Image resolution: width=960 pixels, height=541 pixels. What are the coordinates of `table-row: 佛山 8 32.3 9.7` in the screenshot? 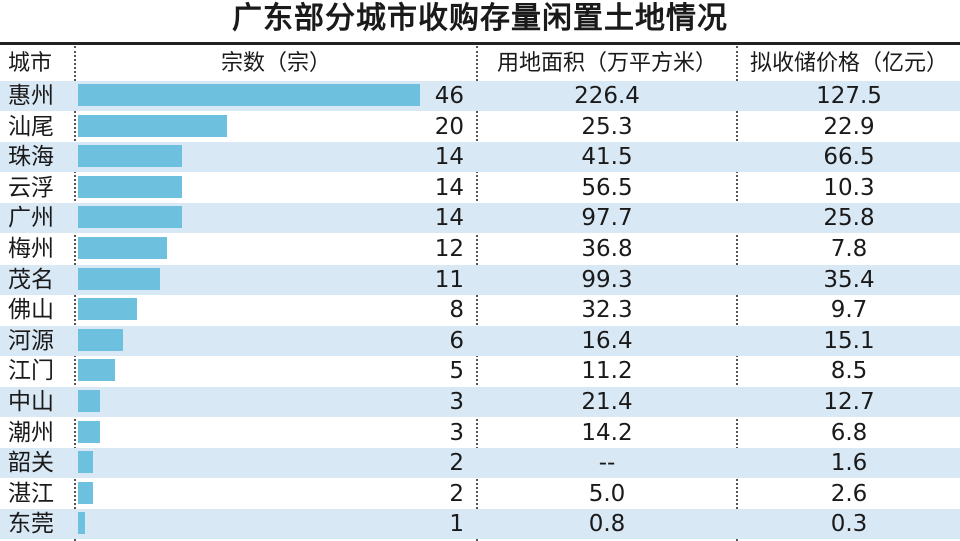 It's located at (480, 310).